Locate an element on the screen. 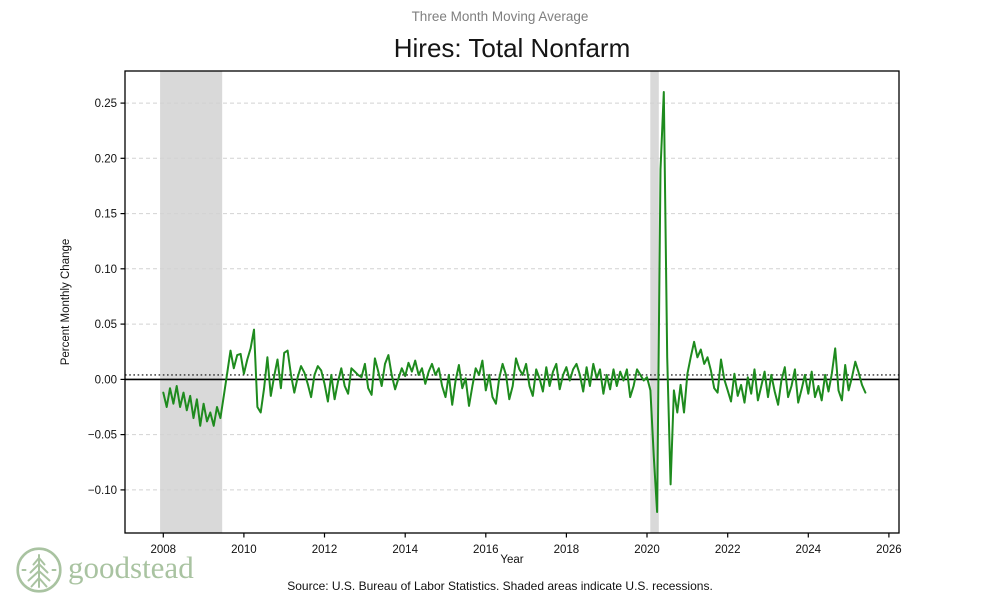 The image size is (1000, 600). tree-logo-icon is located at coordinates (39, 570).